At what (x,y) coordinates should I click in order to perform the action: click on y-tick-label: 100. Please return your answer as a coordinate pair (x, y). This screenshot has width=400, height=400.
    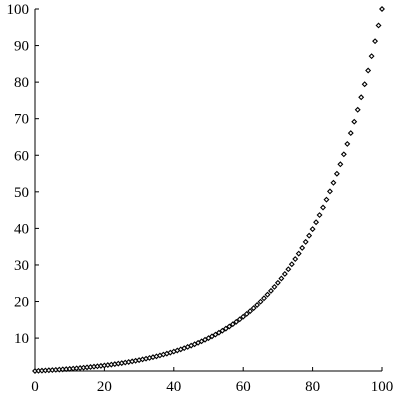
    Looking at the image, I should click on (18, 10).